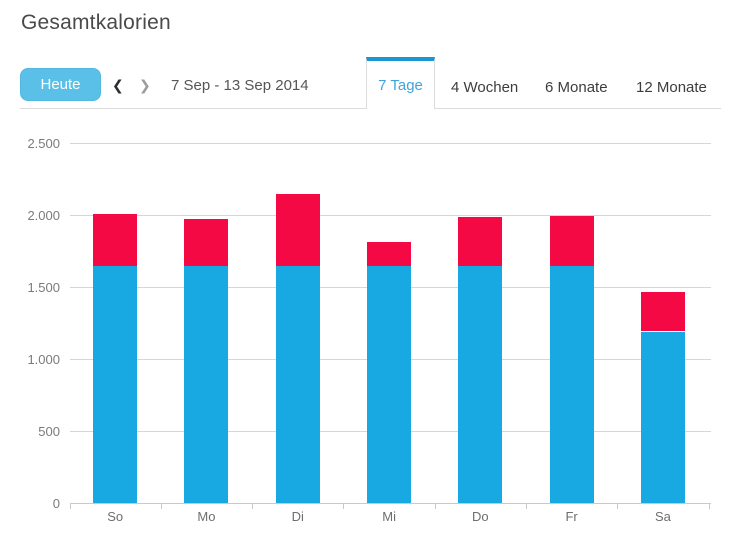 The image size is (753, 537). What do you see at coordinates (43, 216) in the screenshot?
I see `y-axis-tick-label: 2.000` at bounding box center [43, 216].